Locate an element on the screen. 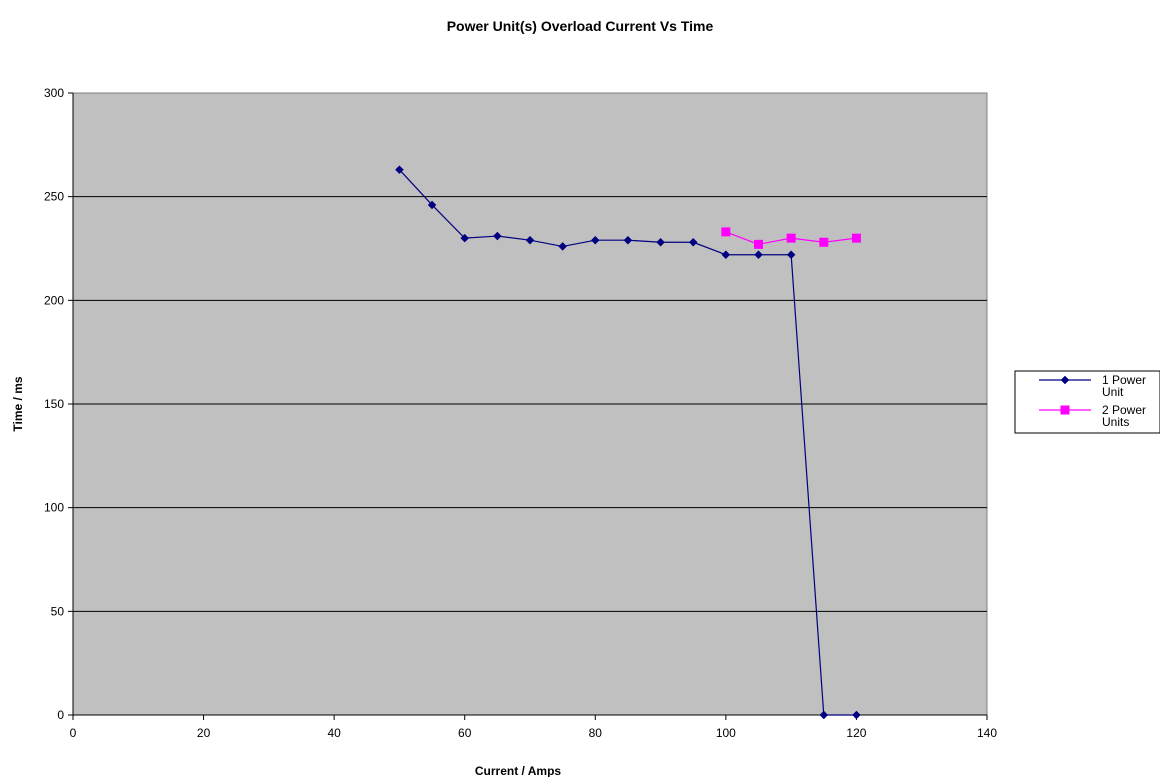 The image size is (1160, 777). y-tick-label: 0 is located at coordinates (60, 715).